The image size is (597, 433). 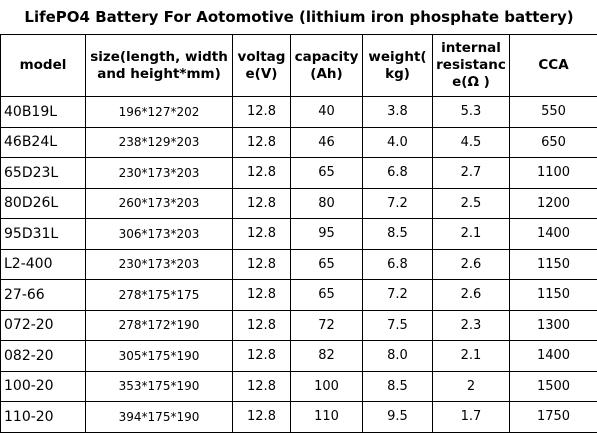 I want to click on table-row: 27-66 278*175*175 12.8 65 7.2 2.6 1150, so click(x=298, y=295).